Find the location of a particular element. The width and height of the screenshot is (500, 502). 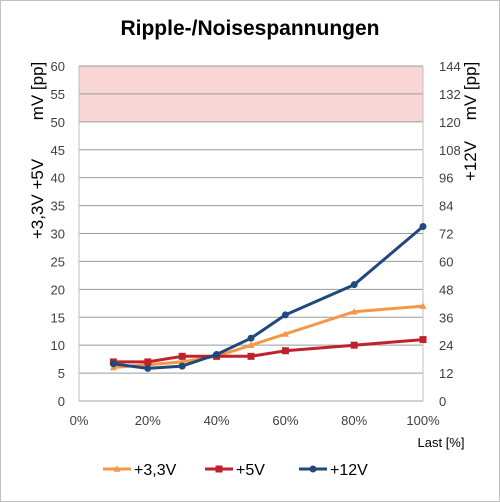

y-left-axis-label: +3,3V +5V is located at coordinates (37, 198).